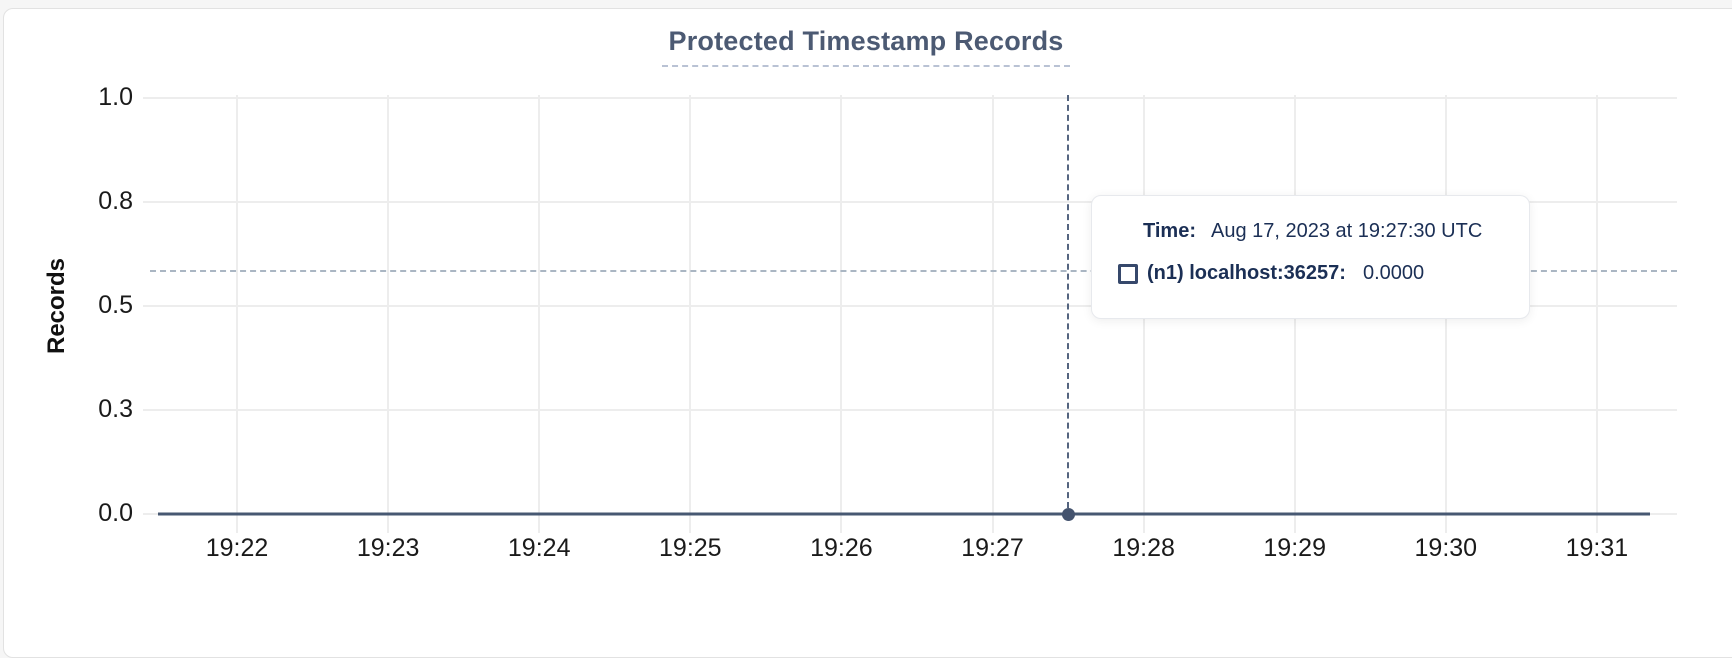 This screenshot has width=1732, height=658. I want to click on y-tick-label: 1.0, so click(115, 97).